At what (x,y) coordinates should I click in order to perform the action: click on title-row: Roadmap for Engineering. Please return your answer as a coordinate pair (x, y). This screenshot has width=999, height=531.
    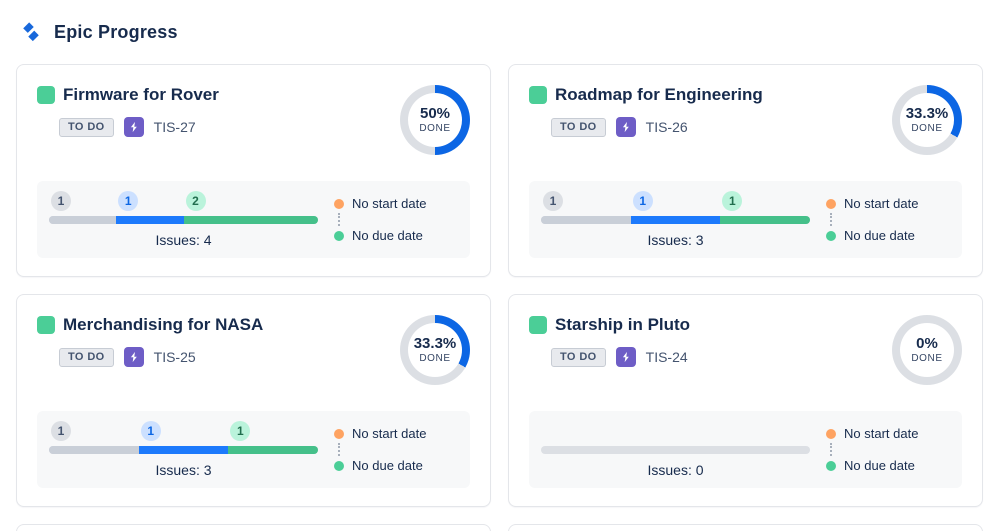
    Looking at the image, I should click on (646, 95).